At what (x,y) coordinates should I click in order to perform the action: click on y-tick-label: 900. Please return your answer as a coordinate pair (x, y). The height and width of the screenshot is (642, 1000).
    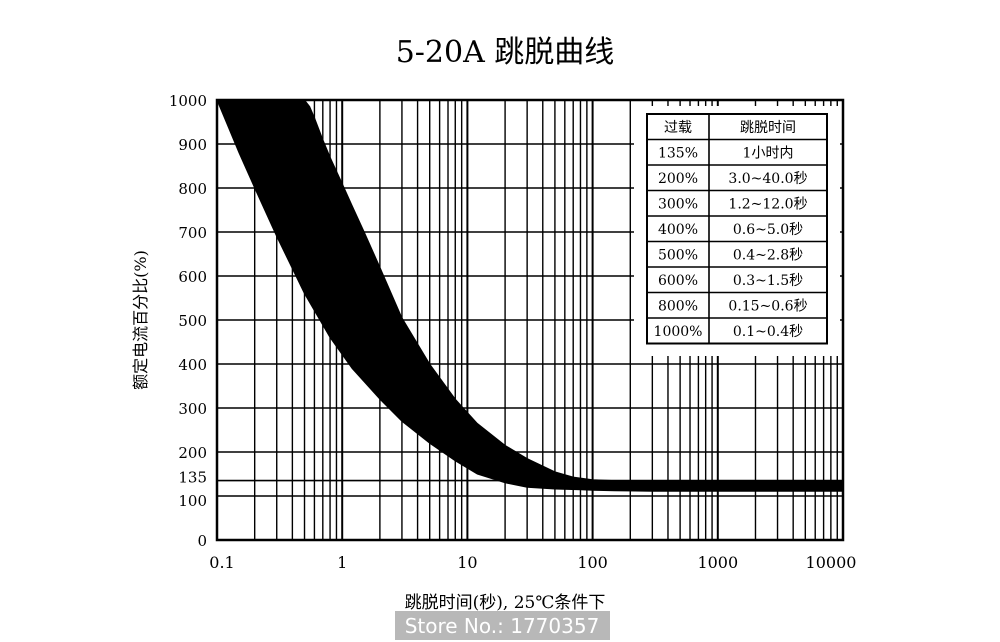
    Looking at the image, I should click on (192, 145).